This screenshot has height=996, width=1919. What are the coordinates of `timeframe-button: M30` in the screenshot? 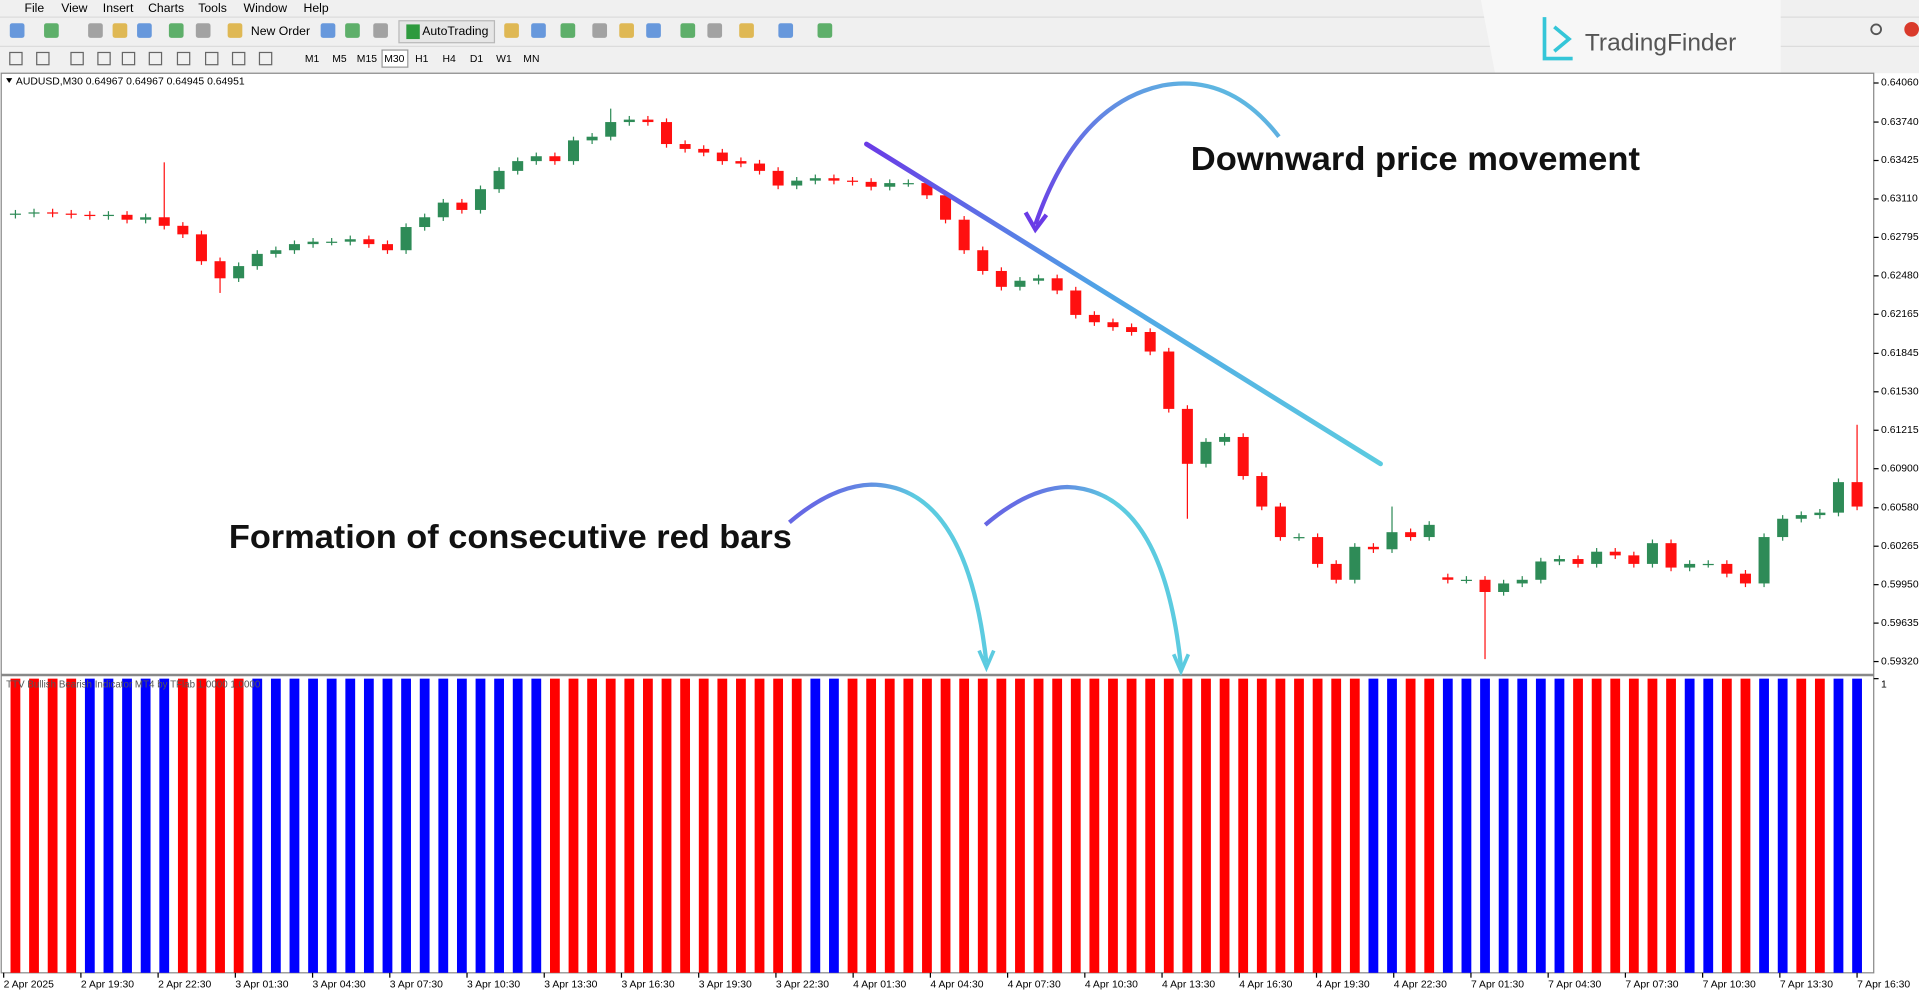 It's located at (394, 59).